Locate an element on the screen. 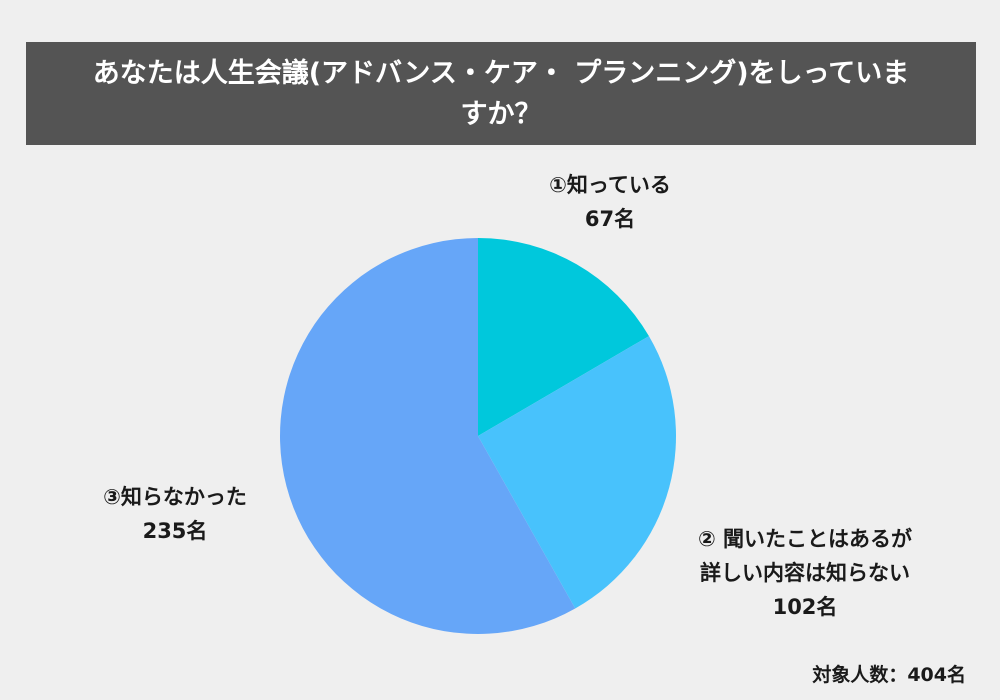 The height and width of the screenshot is (700, 1000). slice-label-known-value: 67名 is located at coordinates (610, 219).